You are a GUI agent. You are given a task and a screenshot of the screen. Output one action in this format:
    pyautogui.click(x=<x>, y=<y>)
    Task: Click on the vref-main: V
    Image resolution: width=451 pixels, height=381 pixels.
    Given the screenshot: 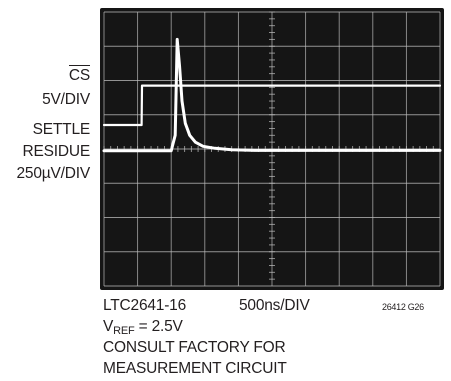 What is the action you would take?
    pyautogui.click(x=108, y=326)
    